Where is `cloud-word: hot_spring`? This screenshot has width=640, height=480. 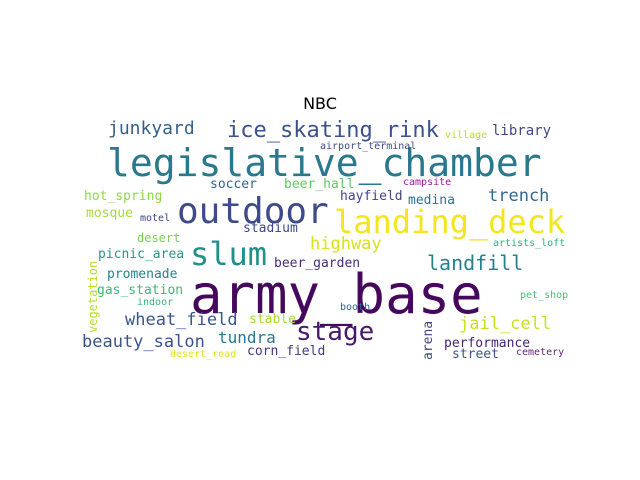 cloud-word: hot_spring is located at coordinates (123, 196).